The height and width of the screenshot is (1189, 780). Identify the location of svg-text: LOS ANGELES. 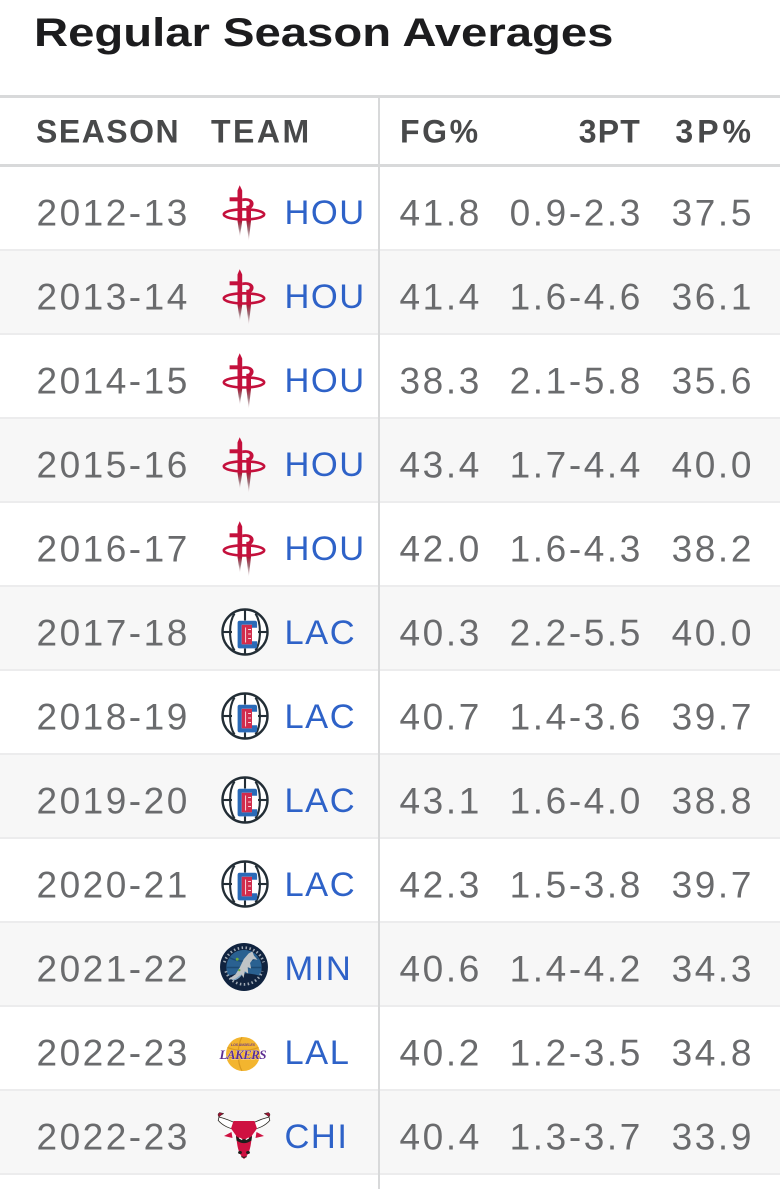
(243, 1045).